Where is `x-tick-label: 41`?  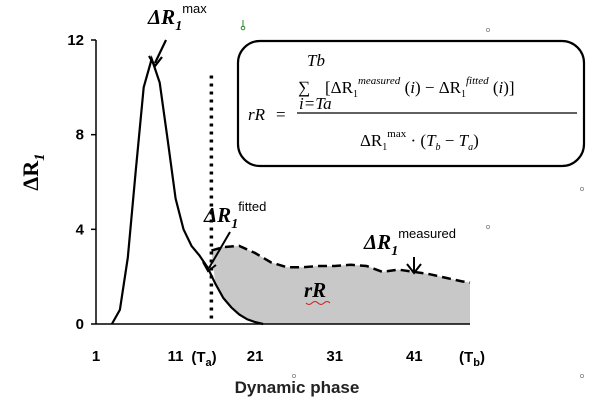
x-tick-label: 41 is located at coordinates (414, 356).